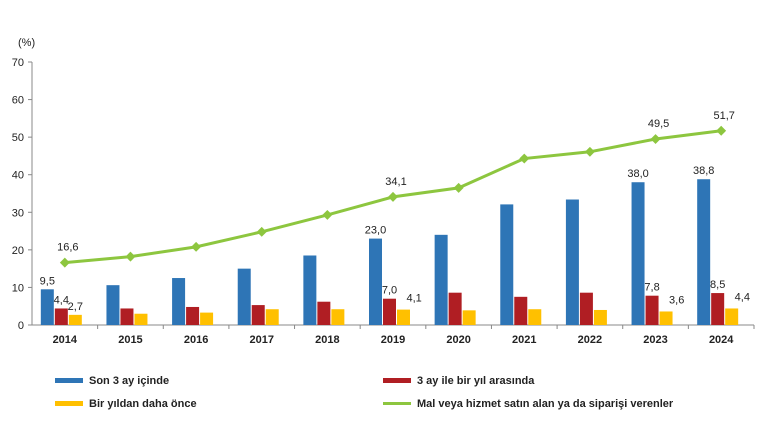  I want to click on x-tick-label: 2019, so click(393, 340).